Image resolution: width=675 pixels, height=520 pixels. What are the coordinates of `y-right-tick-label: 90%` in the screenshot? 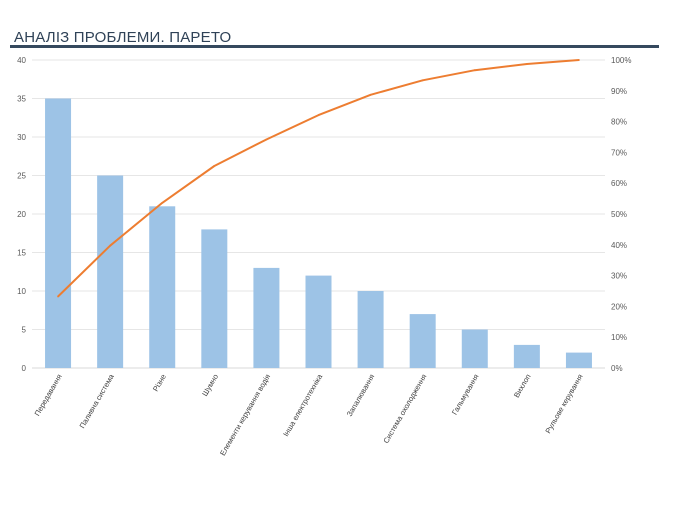 It's located at (619, 91).